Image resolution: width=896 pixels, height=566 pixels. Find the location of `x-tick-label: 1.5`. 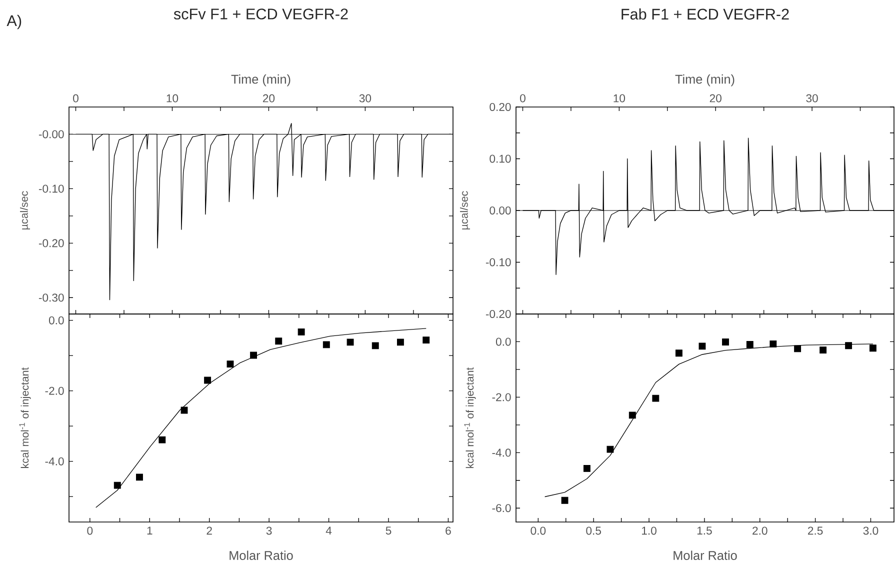

x-tick-label: 1.5 is located at coordinates (704, 530).